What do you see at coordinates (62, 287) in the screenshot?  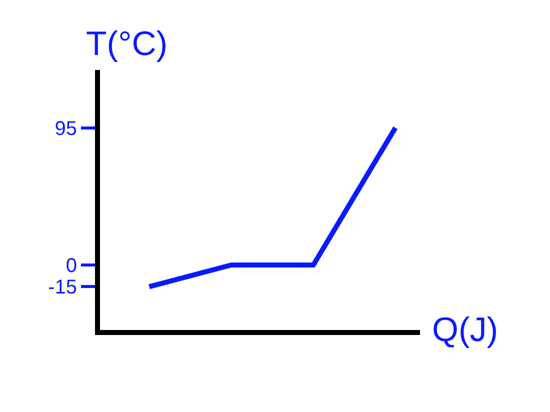 I see `y-tick-label: -15` at bounding box center [62, 287].